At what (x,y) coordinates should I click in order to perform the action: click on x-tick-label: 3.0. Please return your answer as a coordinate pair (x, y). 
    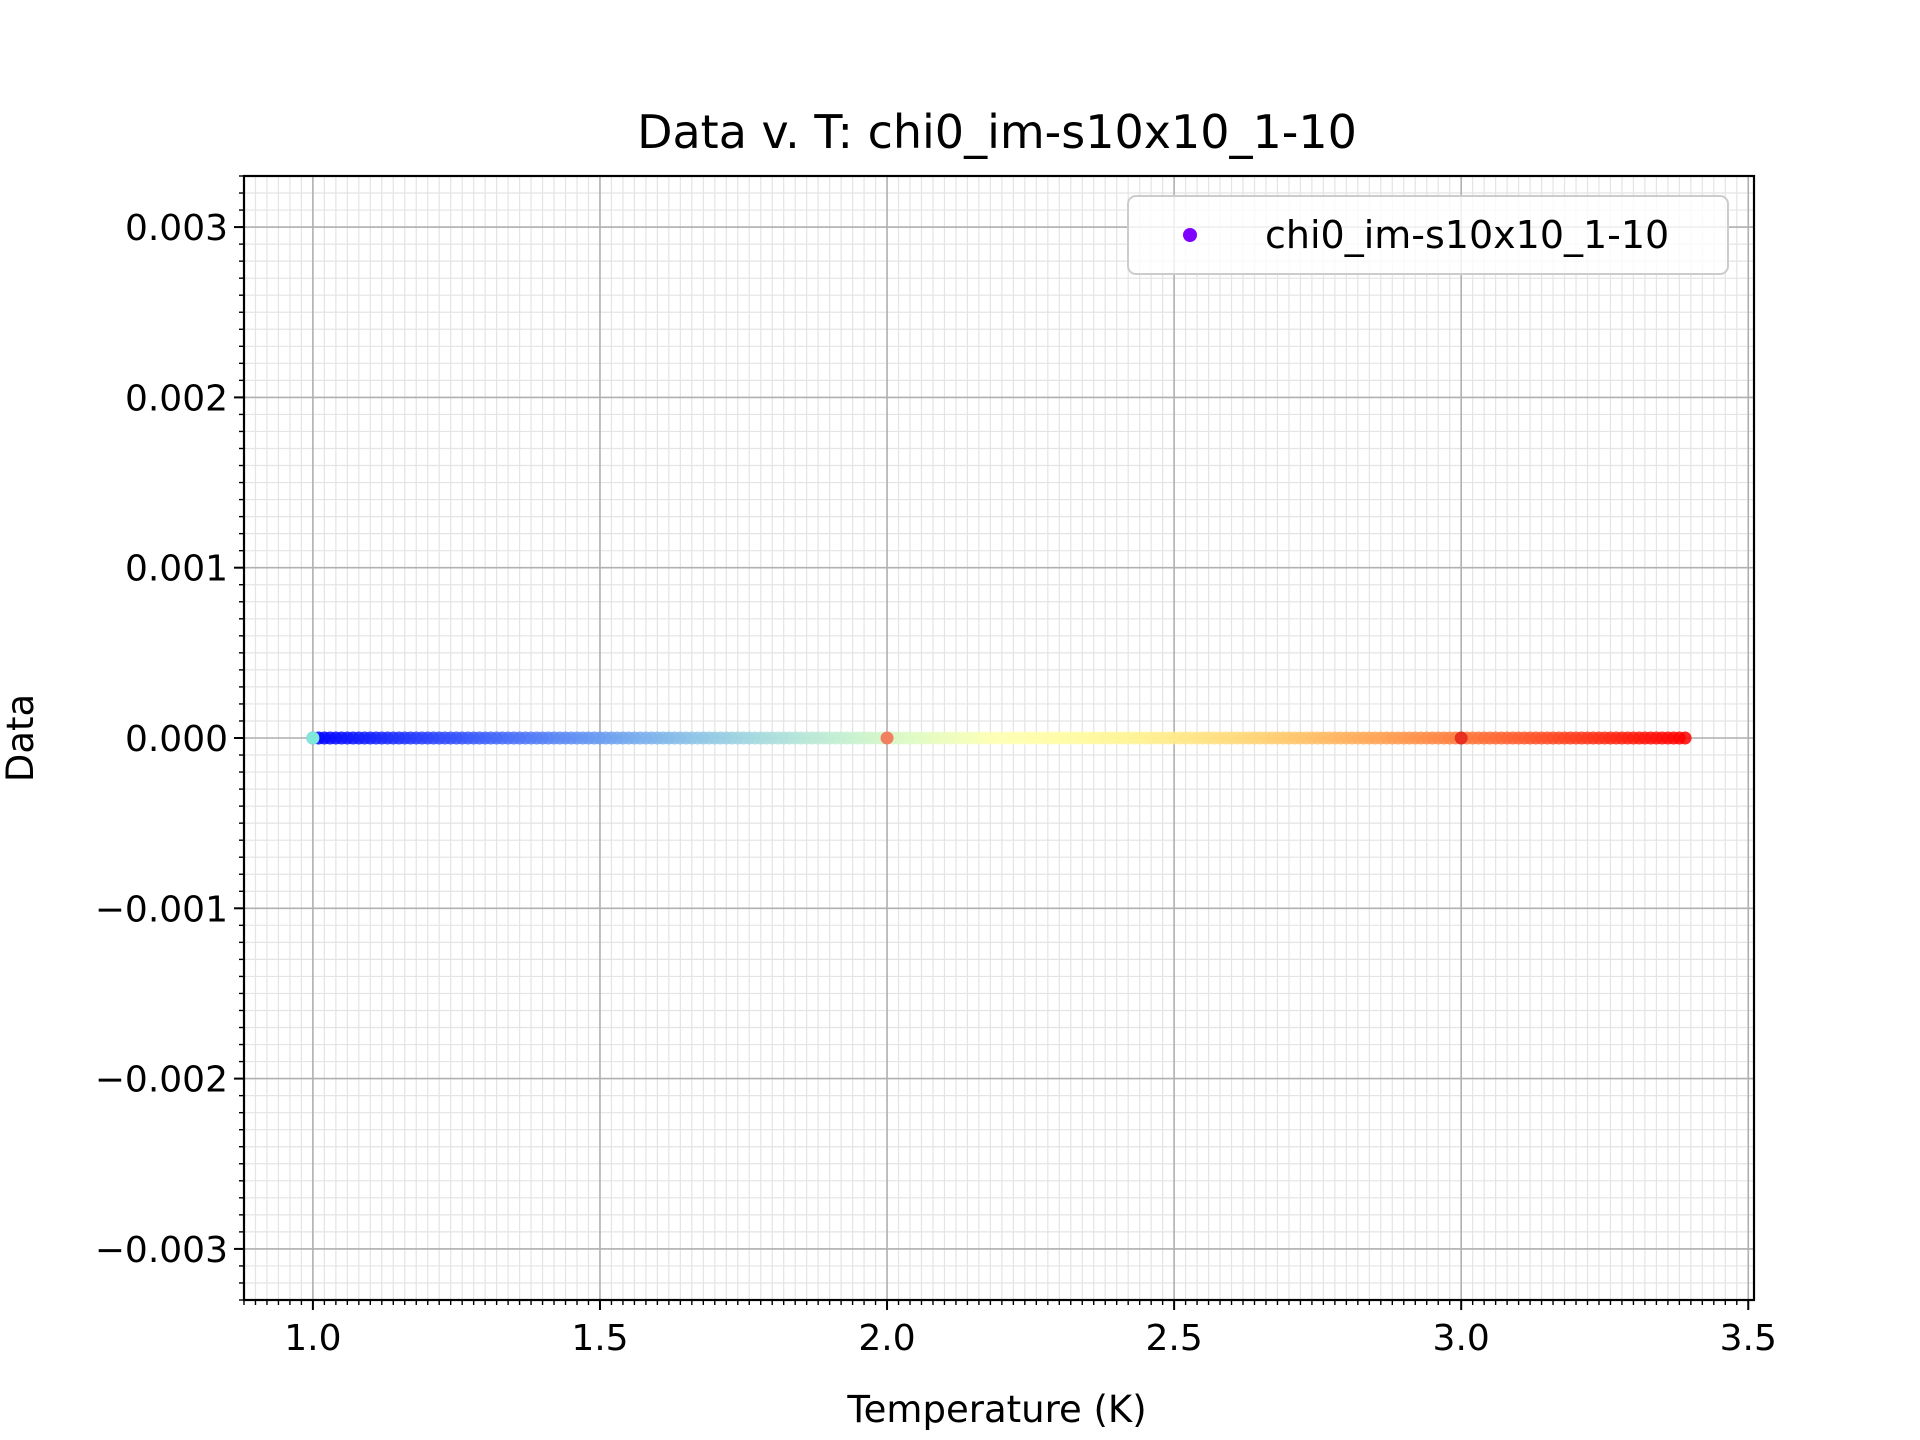
    Looking at the image, I should click on (1461, 1338).